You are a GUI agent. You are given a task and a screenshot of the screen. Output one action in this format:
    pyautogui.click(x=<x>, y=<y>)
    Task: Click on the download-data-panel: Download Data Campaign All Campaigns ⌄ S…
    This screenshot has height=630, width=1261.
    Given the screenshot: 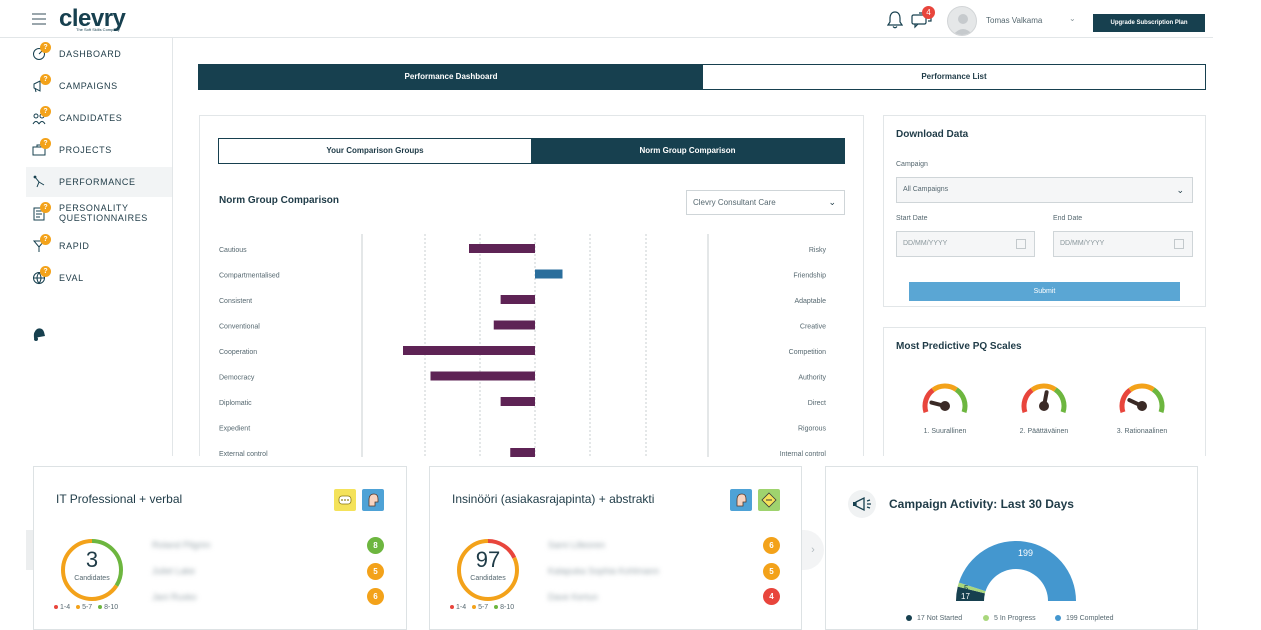 What is the action you would take?
    pyautogui.click(x=1044, y=211)
    